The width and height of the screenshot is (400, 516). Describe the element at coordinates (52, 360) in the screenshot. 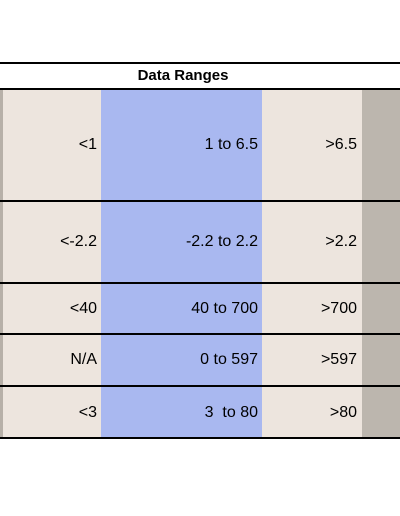

I see `table-cell: N/A` at that location.